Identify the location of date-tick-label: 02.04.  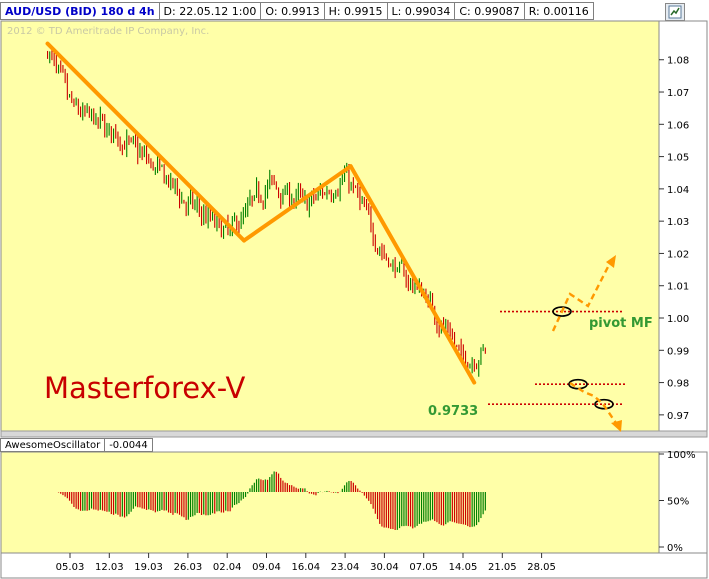
(227, 567).